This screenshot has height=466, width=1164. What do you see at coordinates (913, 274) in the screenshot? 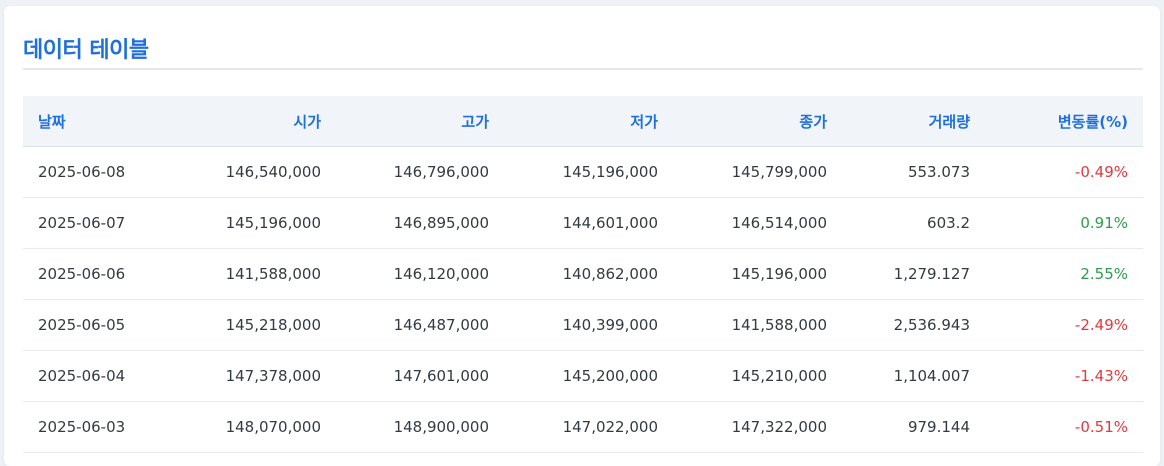
I see `cell-volume: 1,279.127` at bounding box center [913, 274].